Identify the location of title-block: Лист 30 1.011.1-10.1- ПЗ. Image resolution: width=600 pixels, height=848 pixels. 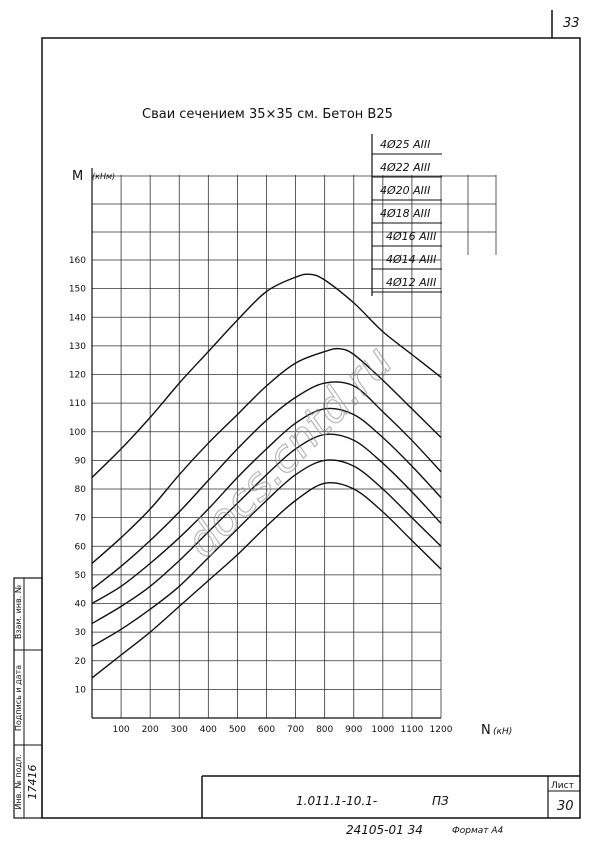
(390, 796).